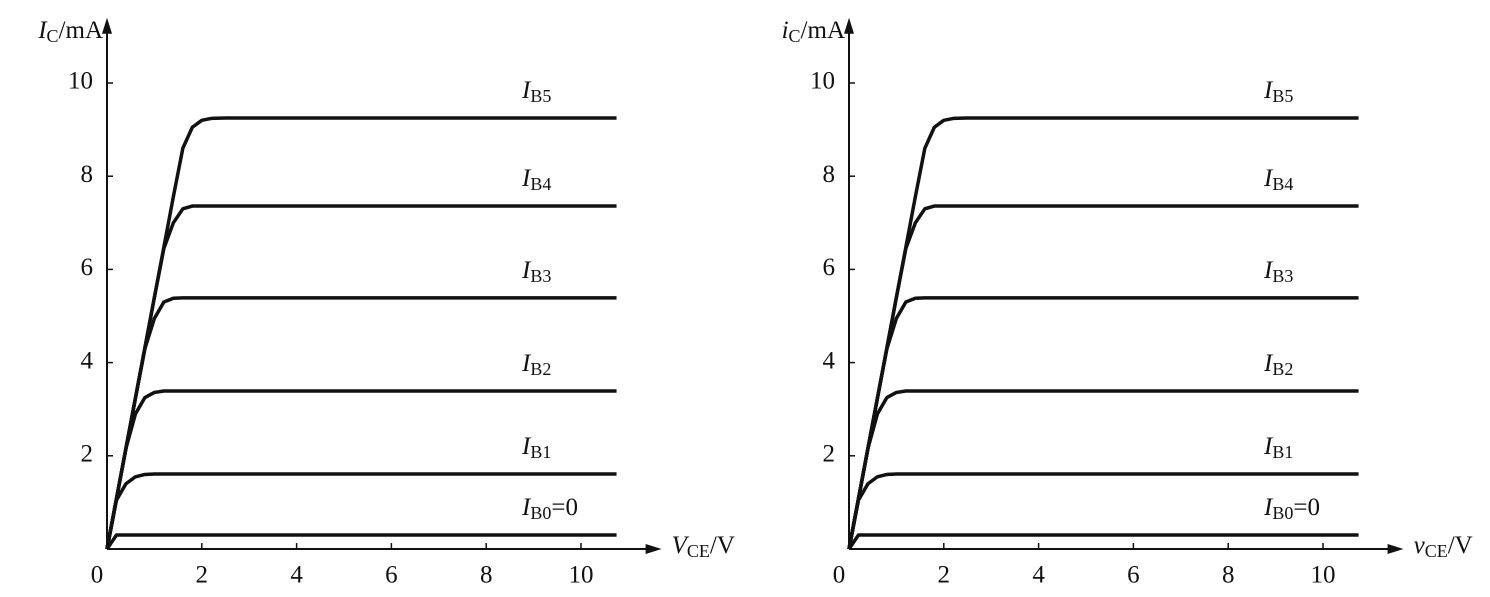  What do you see at coordinates (1443, 546) in the screenshot?
I see `x-axis-label: vCE/V` at bounding box center [1443, 546].